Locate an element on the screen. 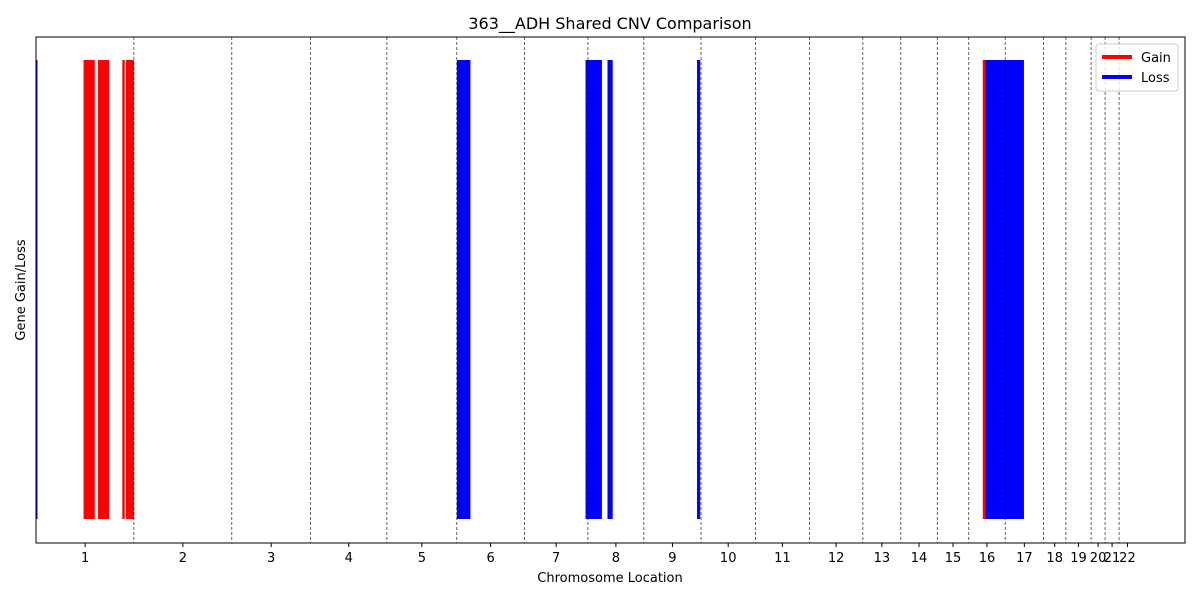 Image resolution: width=1200 pixels, height=600 pixels. x-tick-label-1: 1 is located at coordinates (85, 558).